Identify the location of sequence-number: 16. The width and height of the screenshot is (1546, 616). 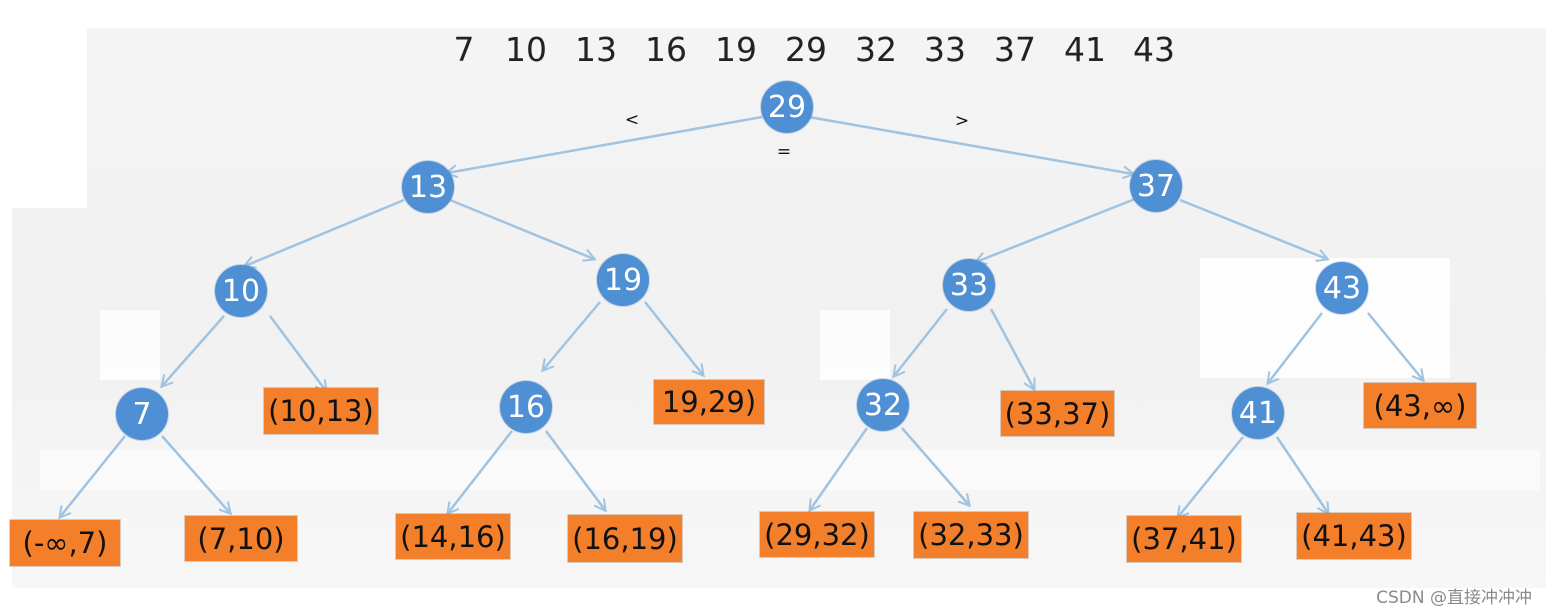
(666, 49).